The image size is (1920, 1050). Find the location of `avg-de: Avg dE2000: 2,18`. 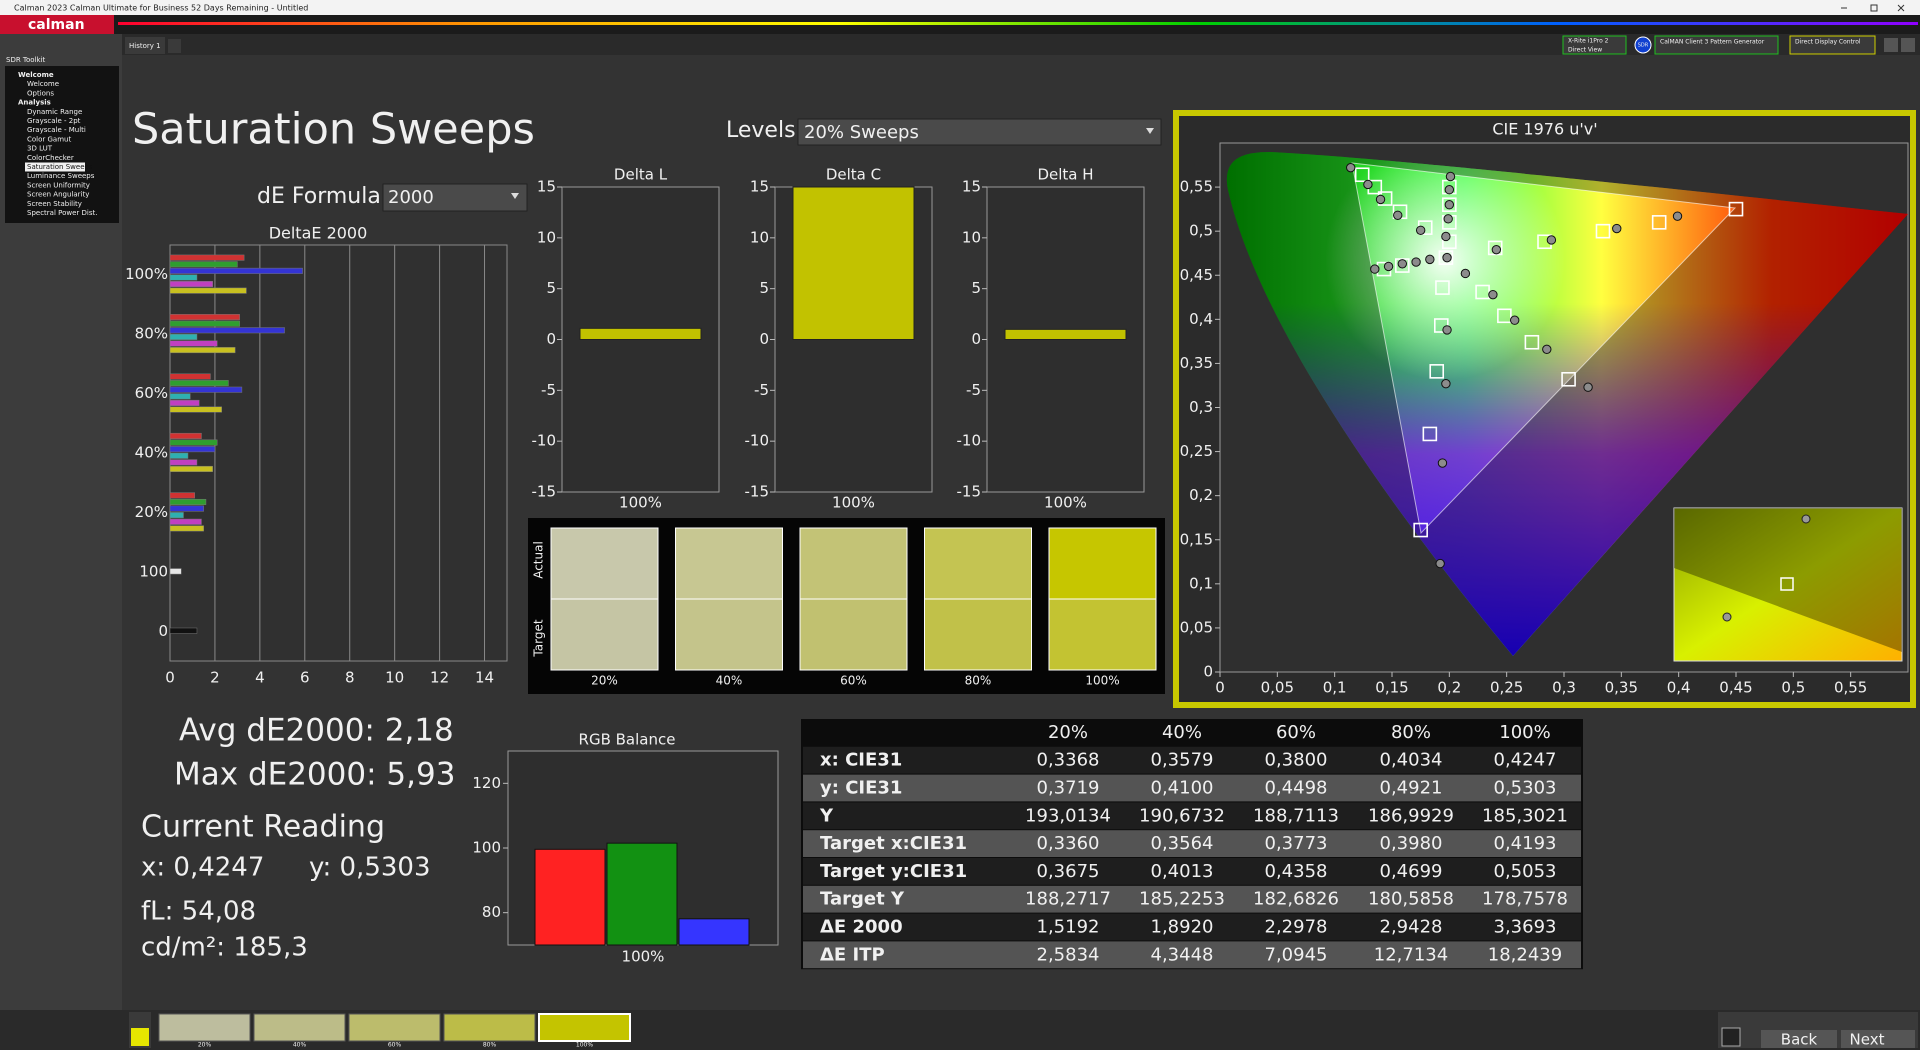

avg-de: Avg dE2000: 2,18 is located at coordinates (316, 731).